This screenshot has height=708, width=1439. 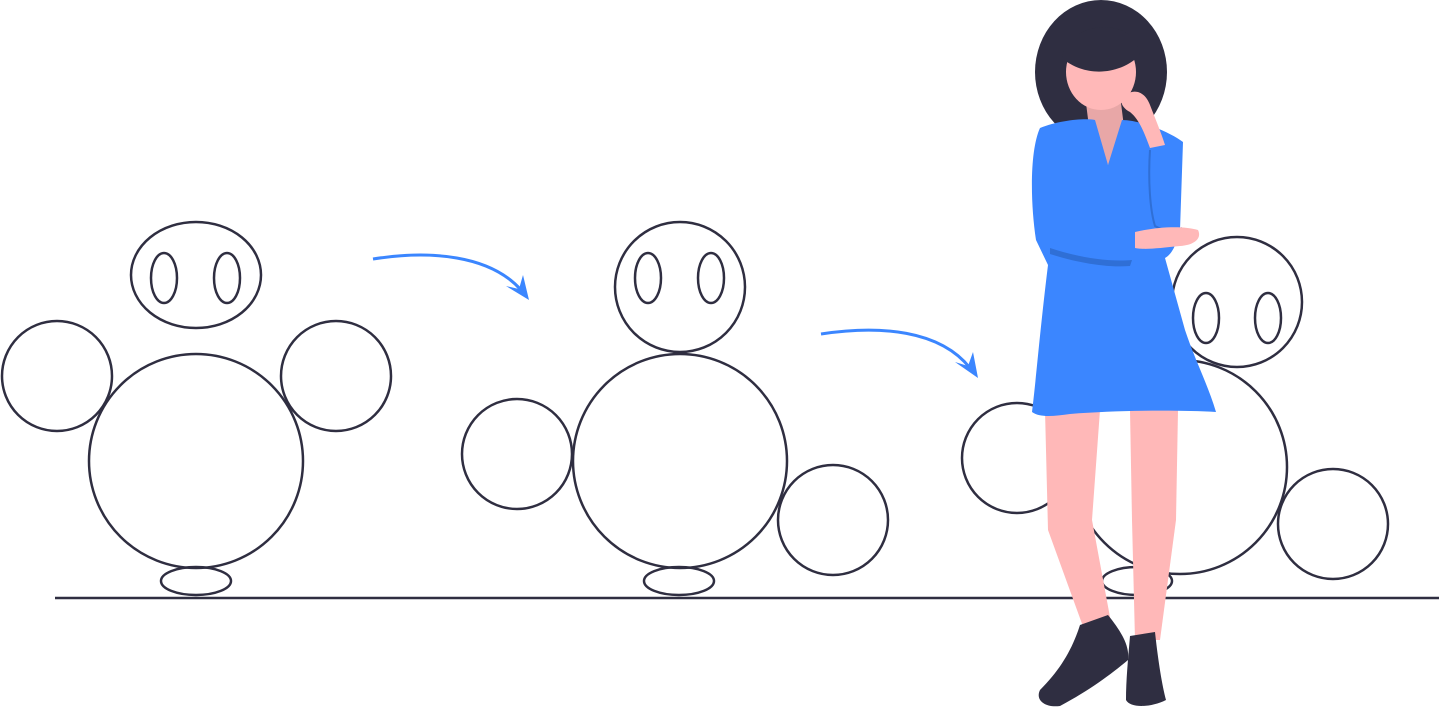 What do you see at coordinates (196, 581) in the screenshot?
I see `robot-1-foot` at bounding box center [196, 581].